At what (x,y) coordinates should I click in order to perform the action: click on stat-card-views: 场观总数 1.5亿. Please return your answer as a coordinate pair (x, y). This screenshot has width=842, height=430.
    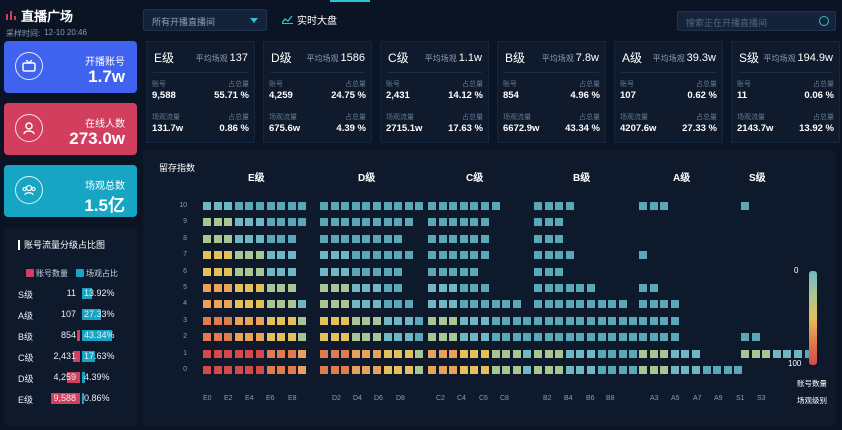
    Looking at the image, I should click on (70, 191).